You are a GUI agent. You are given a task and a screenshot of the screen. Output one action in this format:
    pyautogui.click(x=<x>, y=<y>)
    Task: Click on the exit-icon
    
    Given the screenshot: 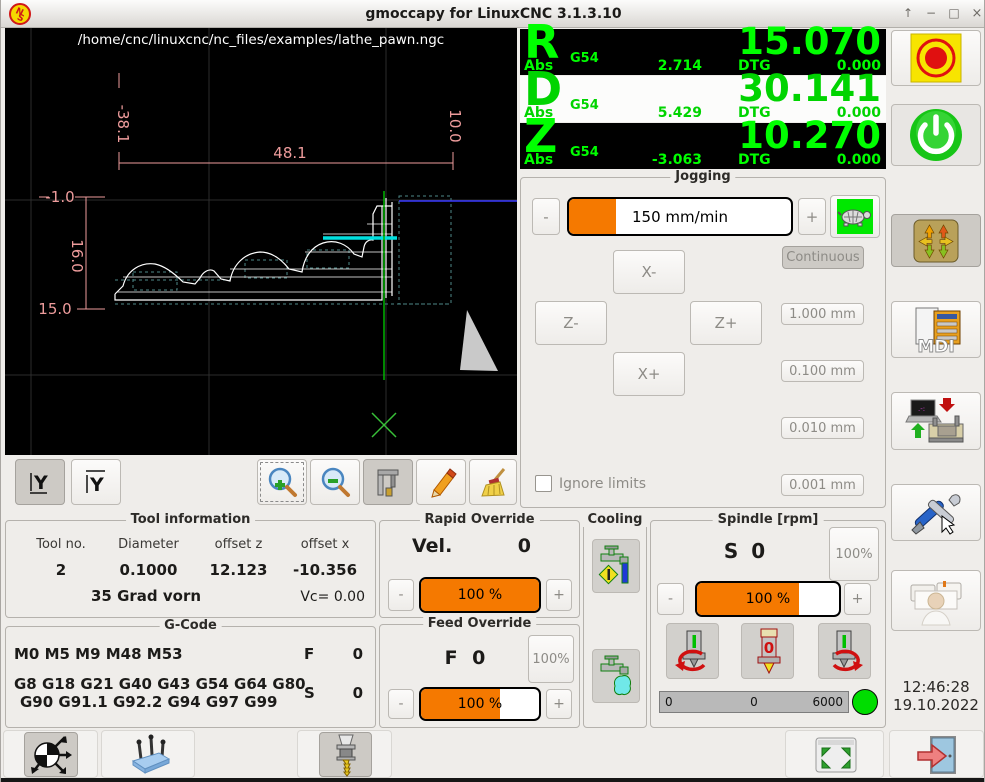 What is the action you would take?
    pyautogui.click(x=936, y=754)
    